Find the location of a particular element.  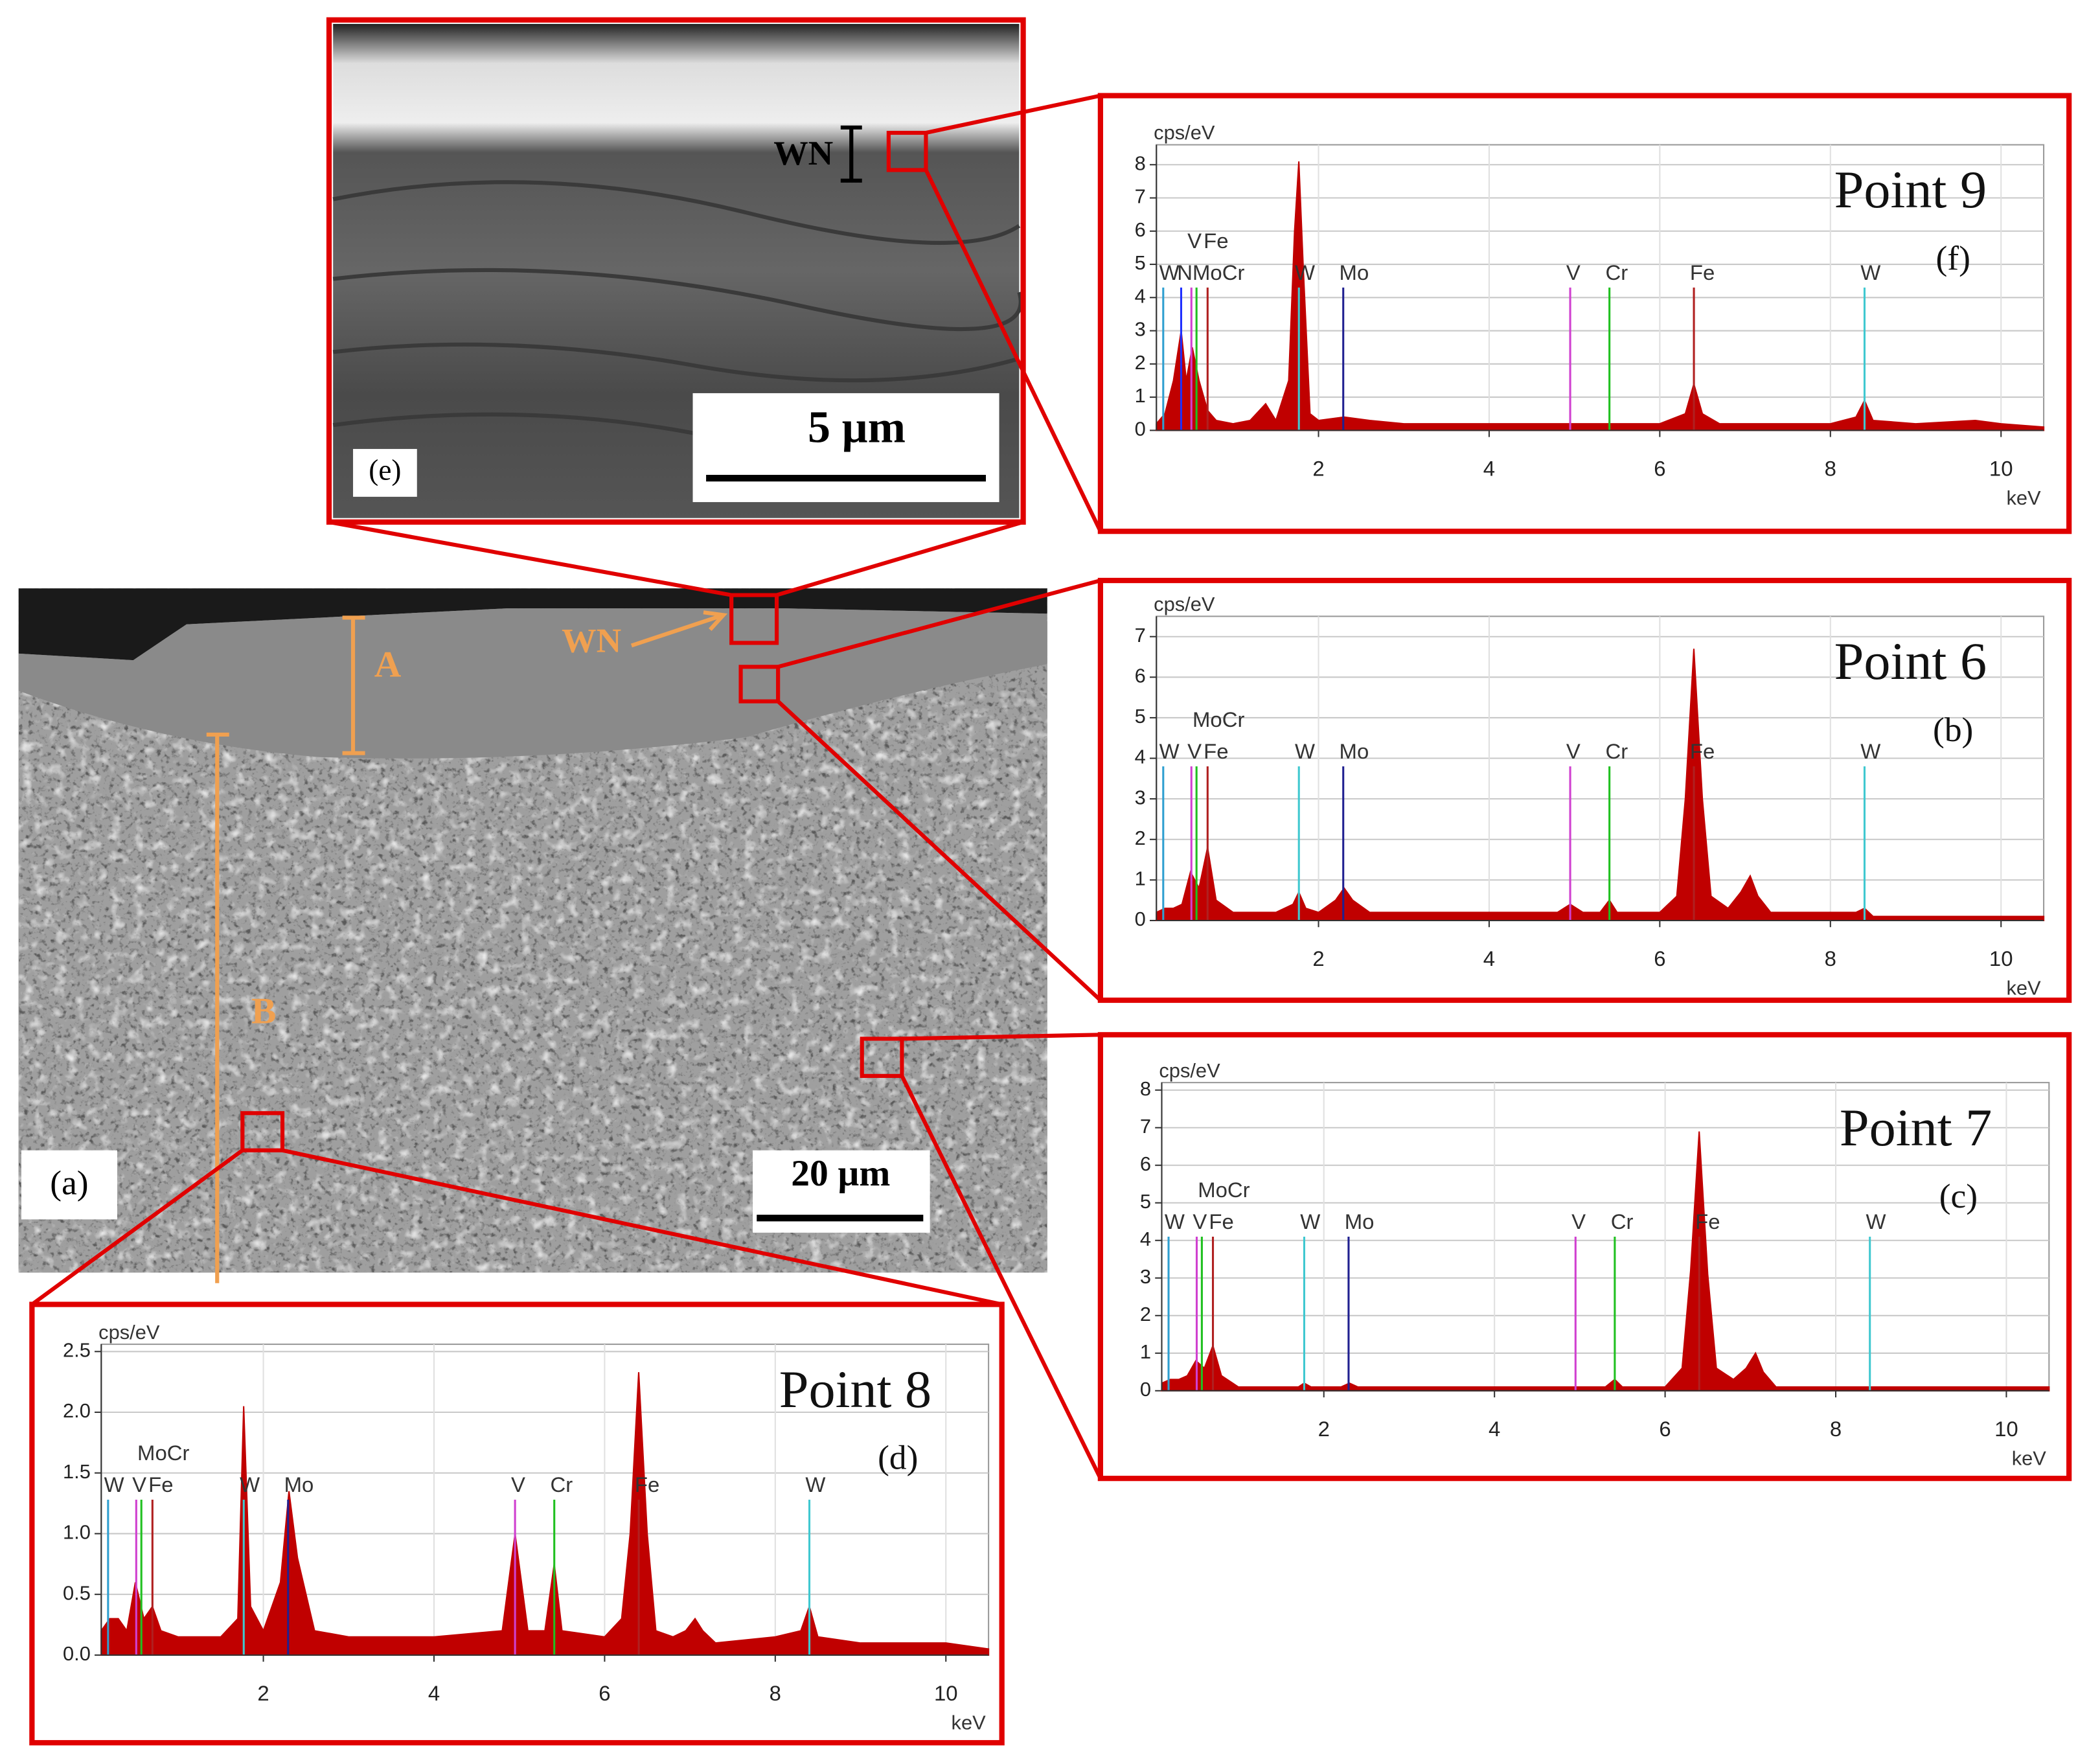

y-tick-label: 0.5 is located at coordinates (77, 1592).